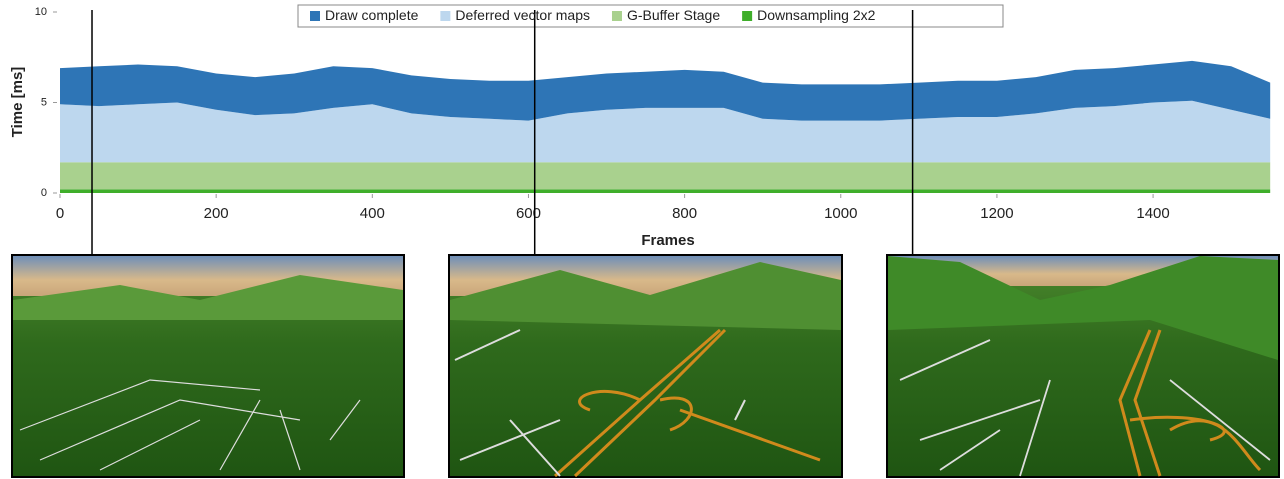  Describe the element at coordinates (44, 193) in the screenshot. I see `y-tick-label: 0` at that location.